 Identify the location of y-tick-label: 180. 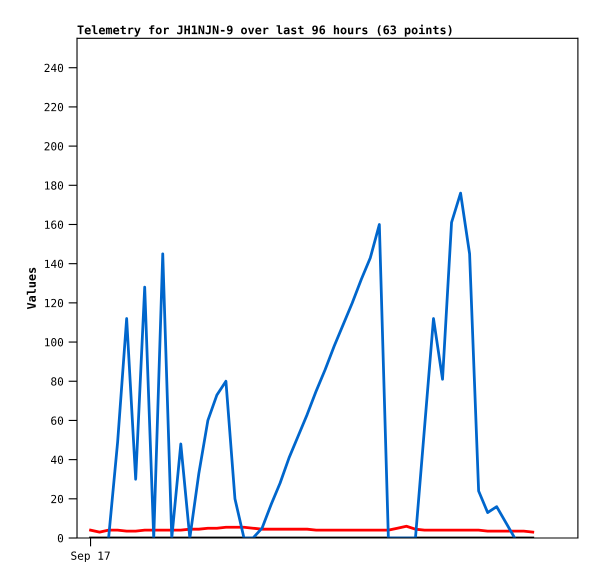
(54, 185).